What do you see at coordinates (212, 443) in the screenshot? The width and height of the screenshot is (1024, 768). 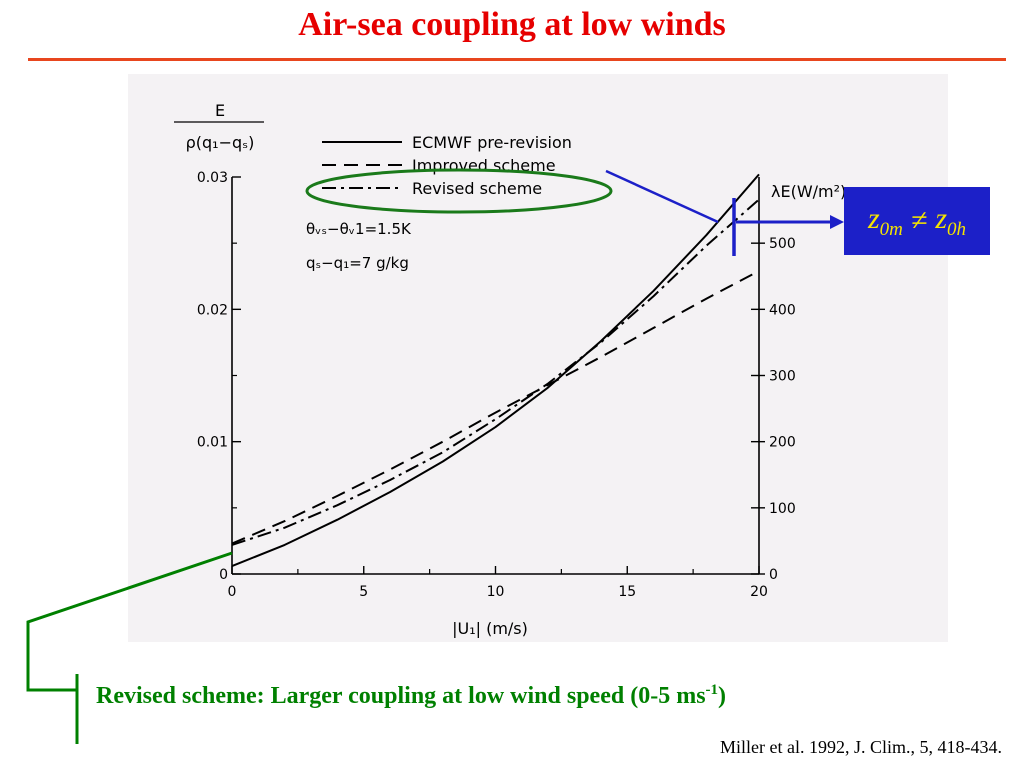 I see `y-tick-label: 0.01` at bounding box center [212, 443].